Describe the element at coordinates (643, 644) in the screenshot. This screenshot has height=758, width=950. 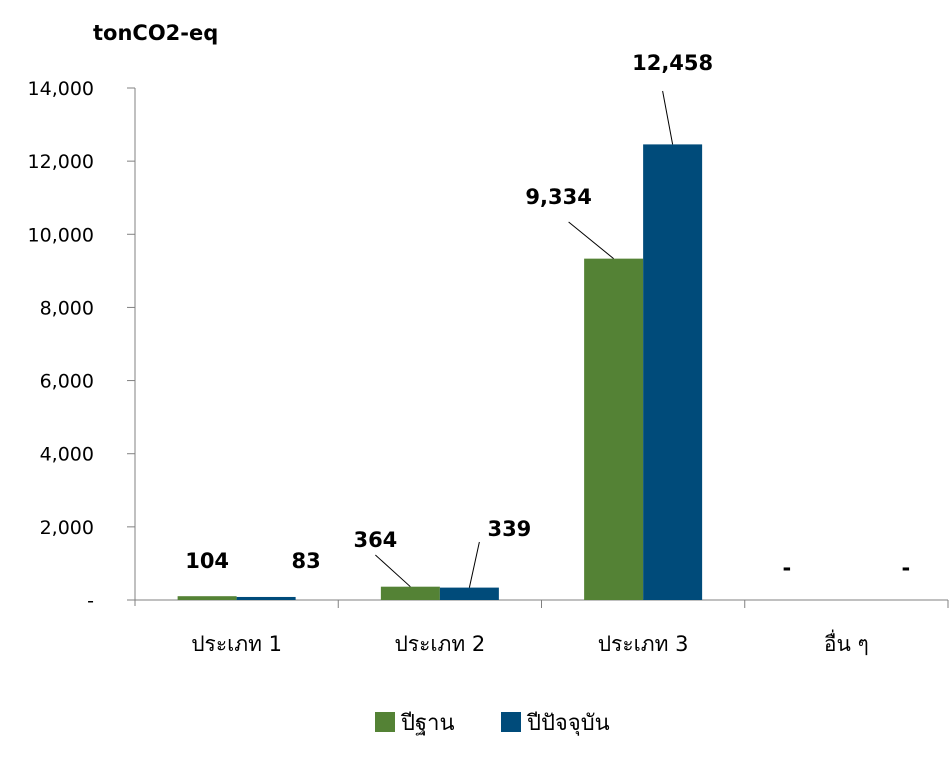
I see `x-category-label: ประเภท 3` at that location.